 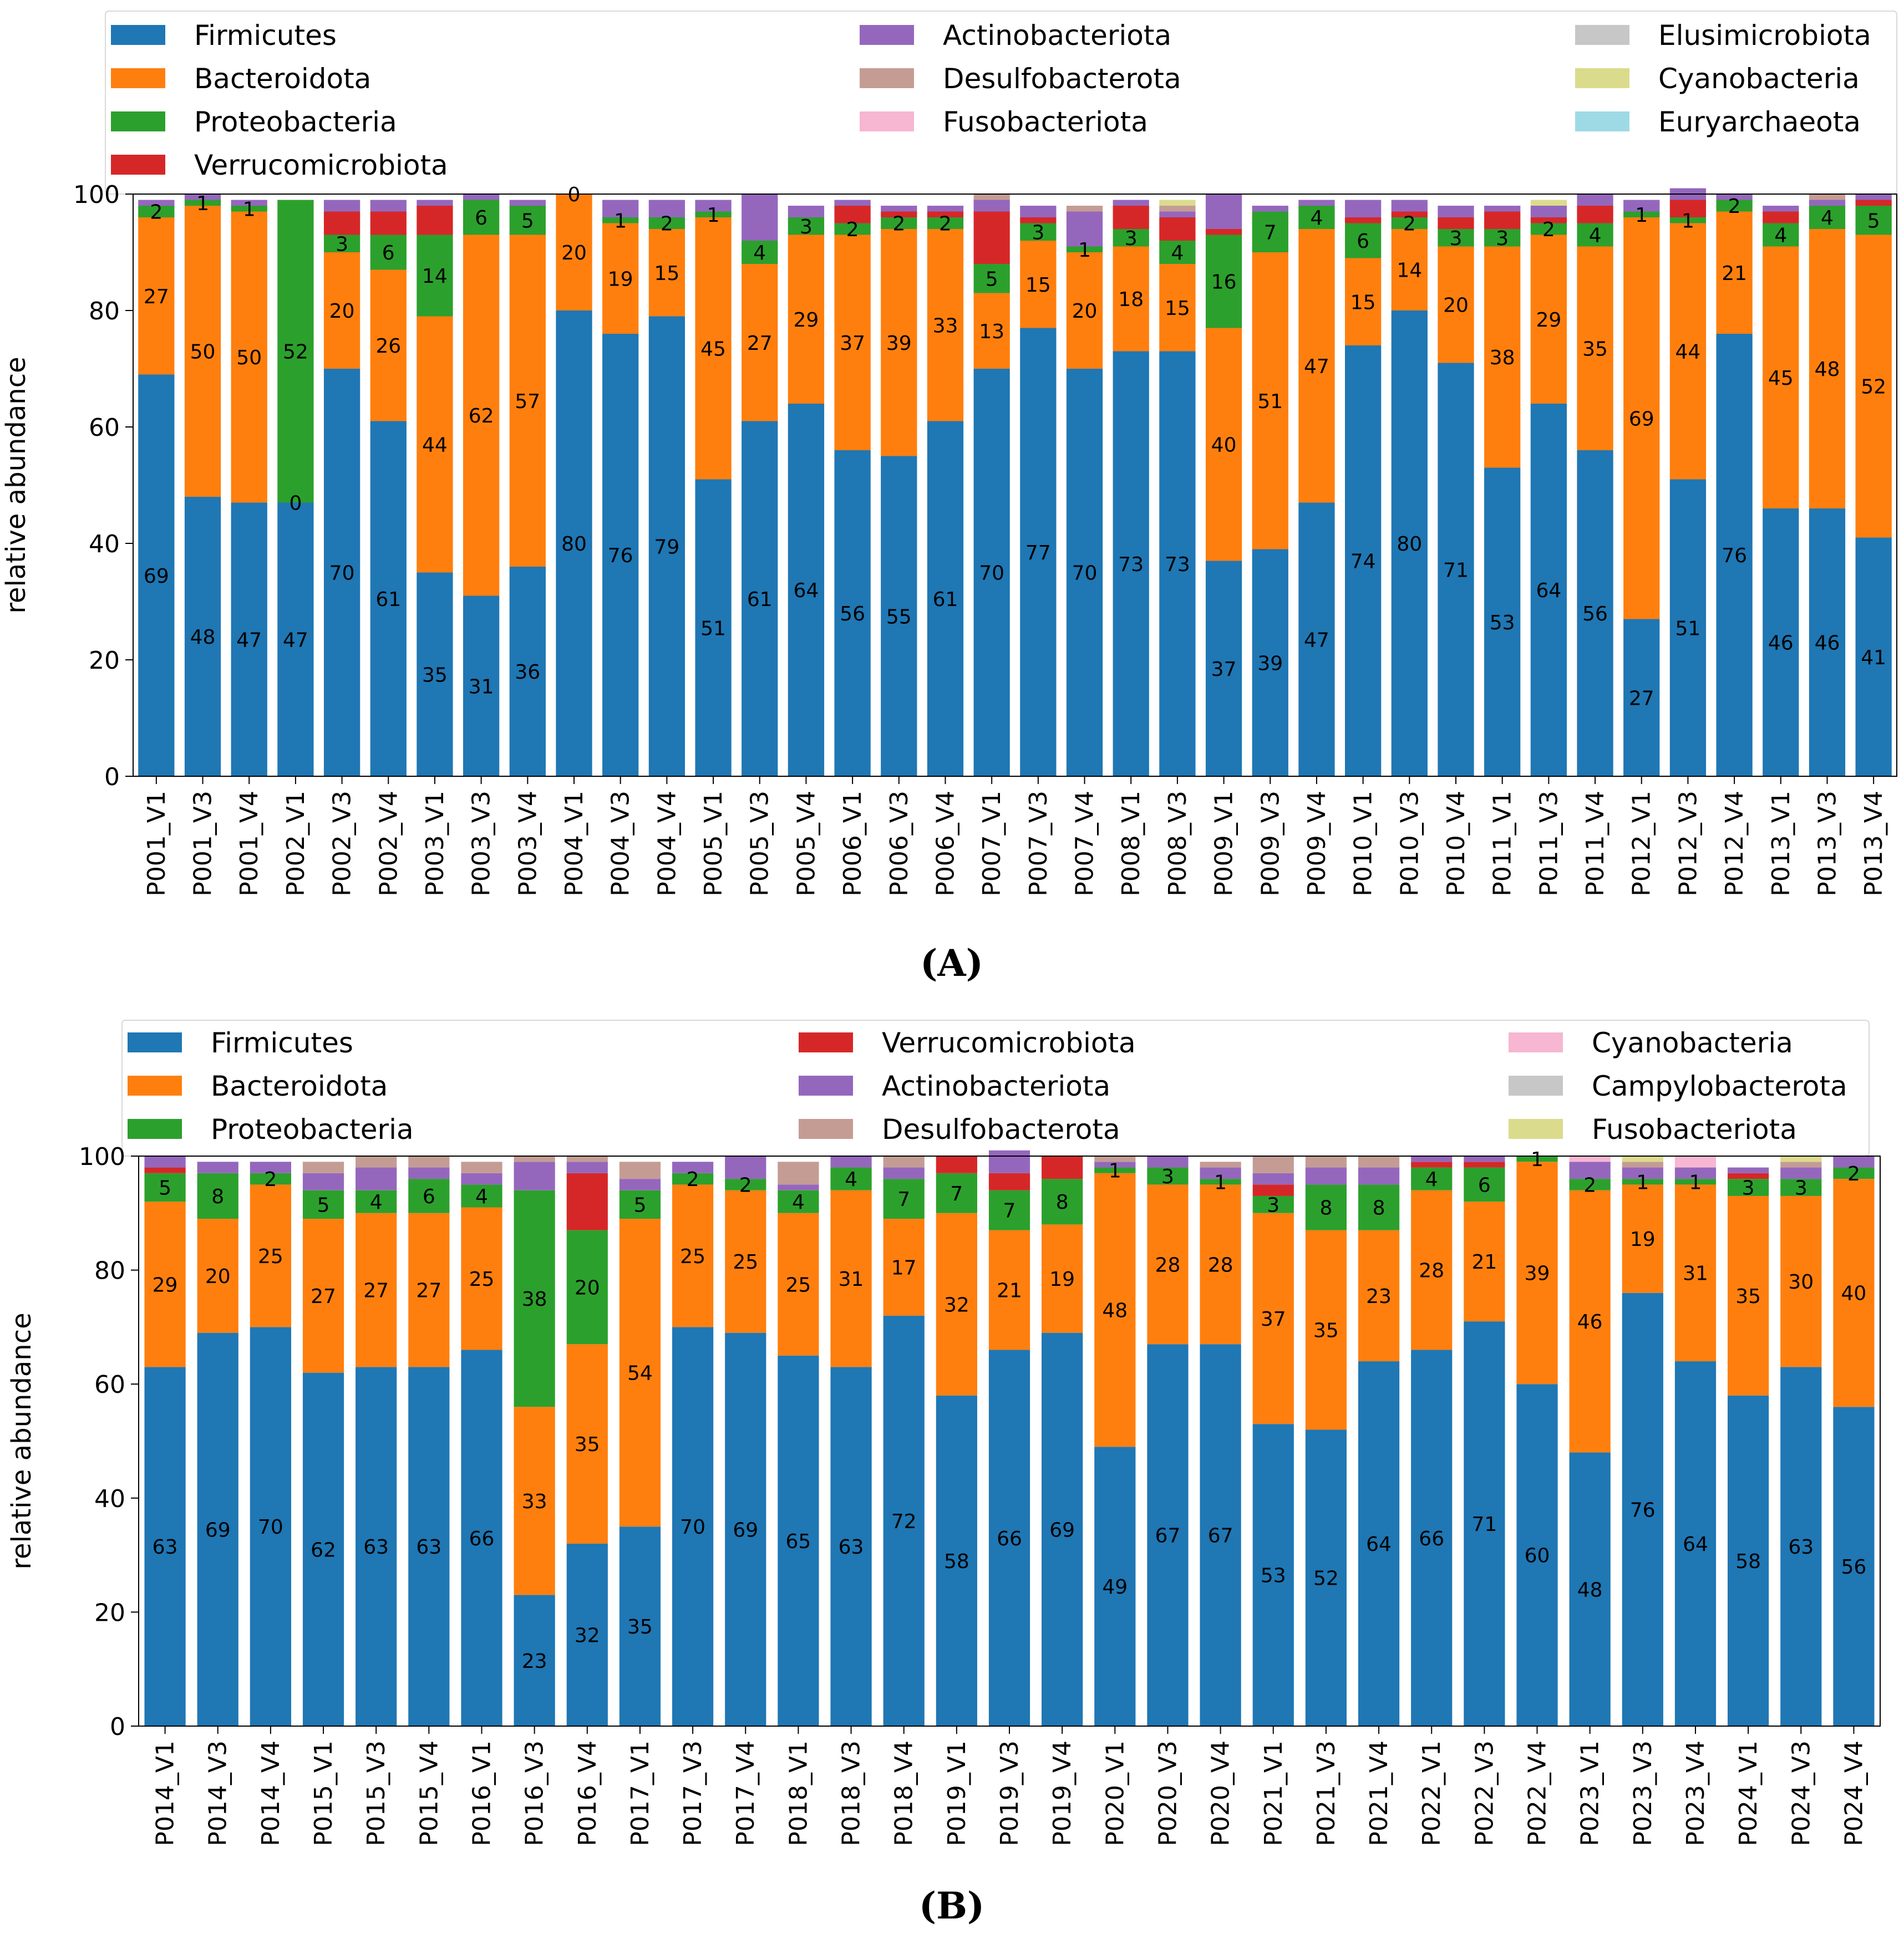 What do you see at coordinates (1502, 358) in the screenshot?
I see `chart0-data-label-P011_V1-Bacteroidota: 38` at bounding box center [1502, 358].